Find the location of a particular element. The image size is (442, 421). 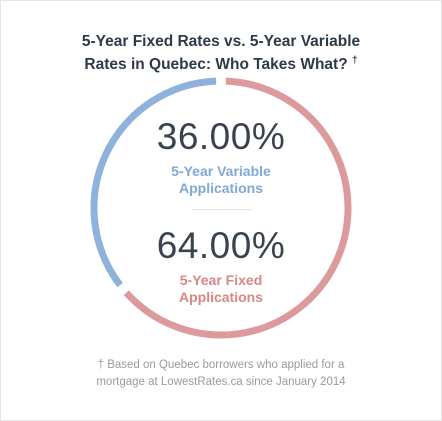

center-divider is located at coordinates (222, 209).